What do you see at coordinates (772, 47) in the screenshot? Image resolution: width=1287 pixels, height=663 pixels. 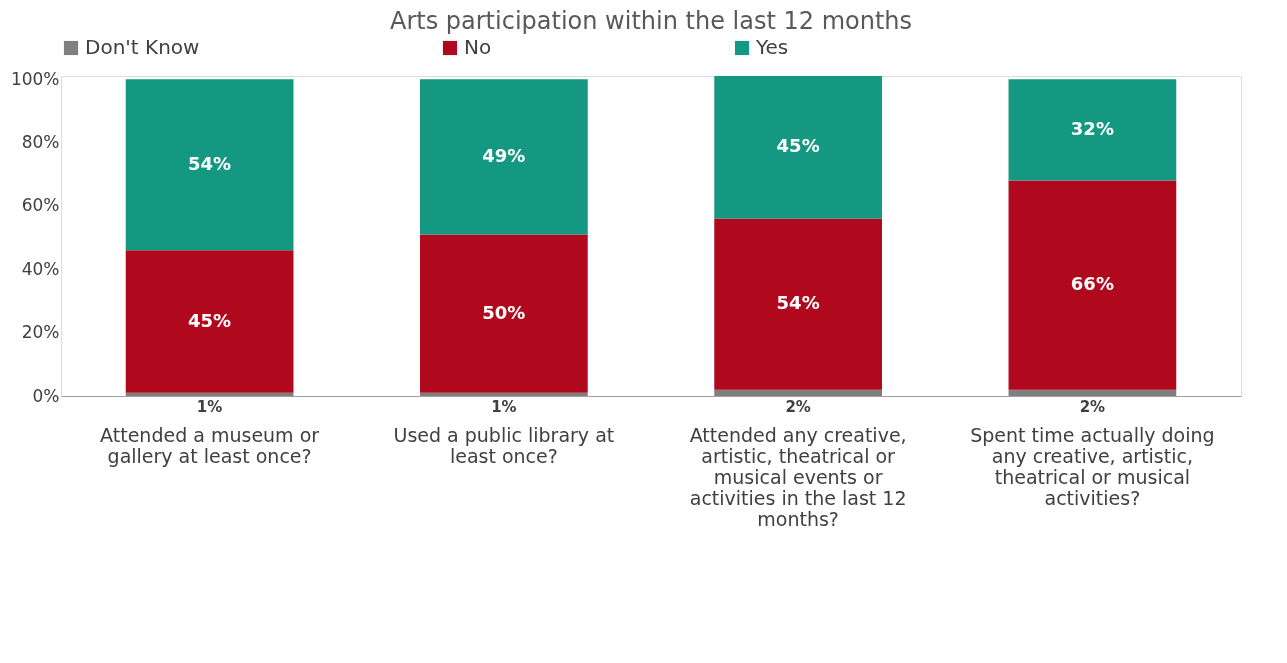 I see `legend-label: Yes` at bounding box center [772, 47].